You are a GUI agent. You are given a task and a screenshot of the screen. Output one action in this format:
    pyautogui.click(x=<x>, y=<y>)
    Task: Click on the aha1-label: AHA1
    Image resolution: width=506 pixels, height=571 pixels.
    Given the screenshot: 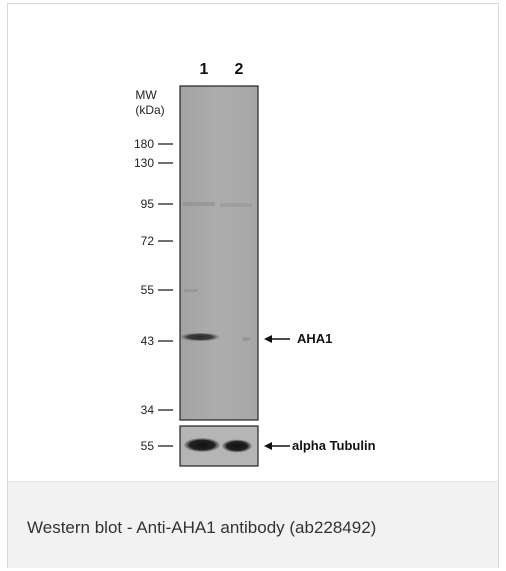 What is the action you would take?
    pyautogui.click(x=314, y=338)
    